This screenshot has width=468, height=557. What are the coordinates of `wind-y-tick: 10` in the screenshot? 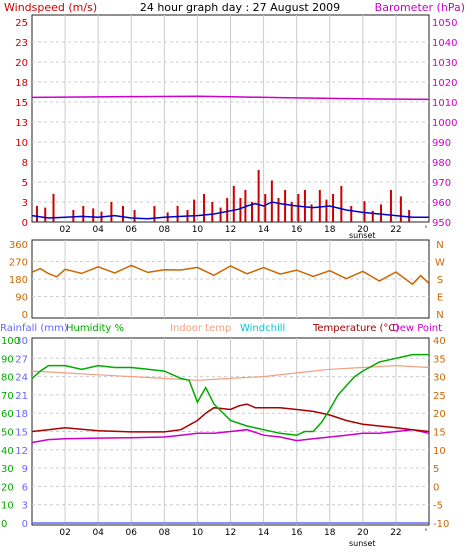 It's located at (21, 143).